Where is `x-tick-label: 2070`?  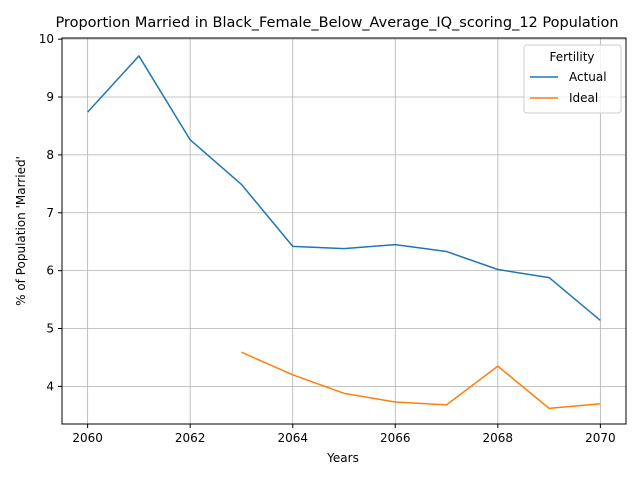 x-tick-label: 2070 is located at coordinates (600, 438).